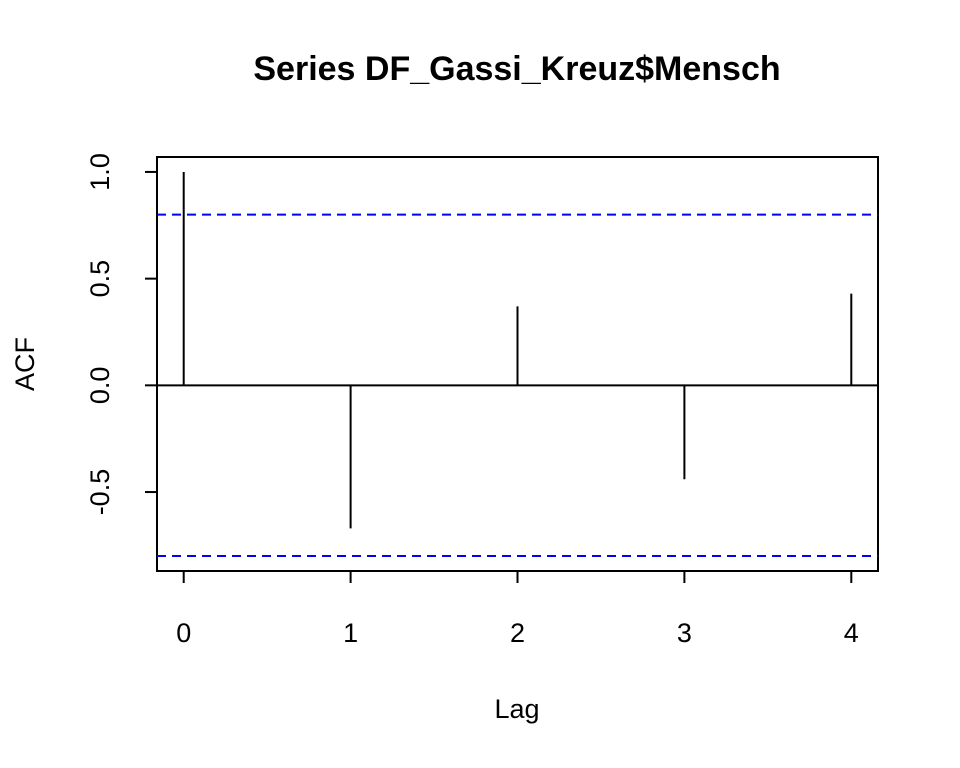 The width and height of the screenshot is (960, 768). I want to click on y-axis: -0.5 0.0 0.5 1.0, so click(121, 334).